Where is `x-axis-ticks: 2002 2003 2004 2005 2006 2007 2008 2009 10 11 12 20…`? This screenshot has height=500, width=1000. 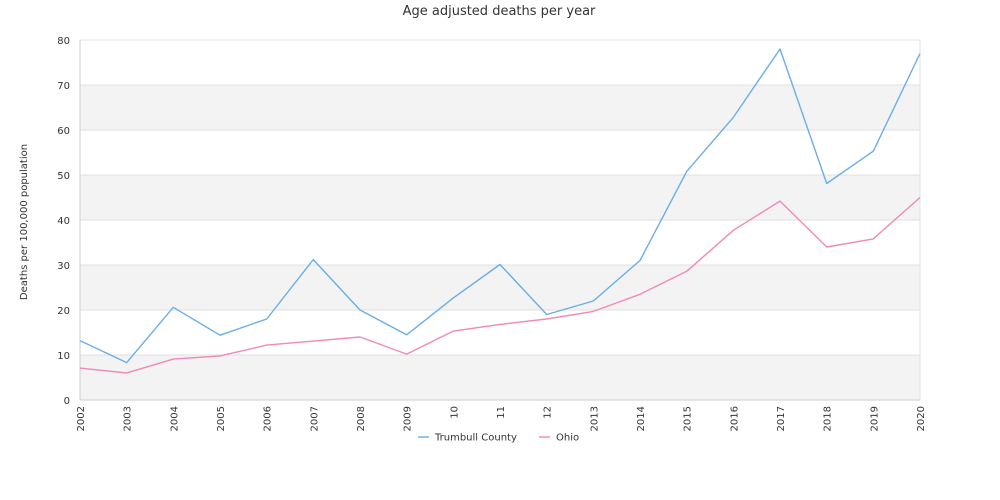 x-axis-ticks: 2002 2003 2004 2005 2006 2007 2008 2009 10 11 12 20… is located at coordinates (501, 418).